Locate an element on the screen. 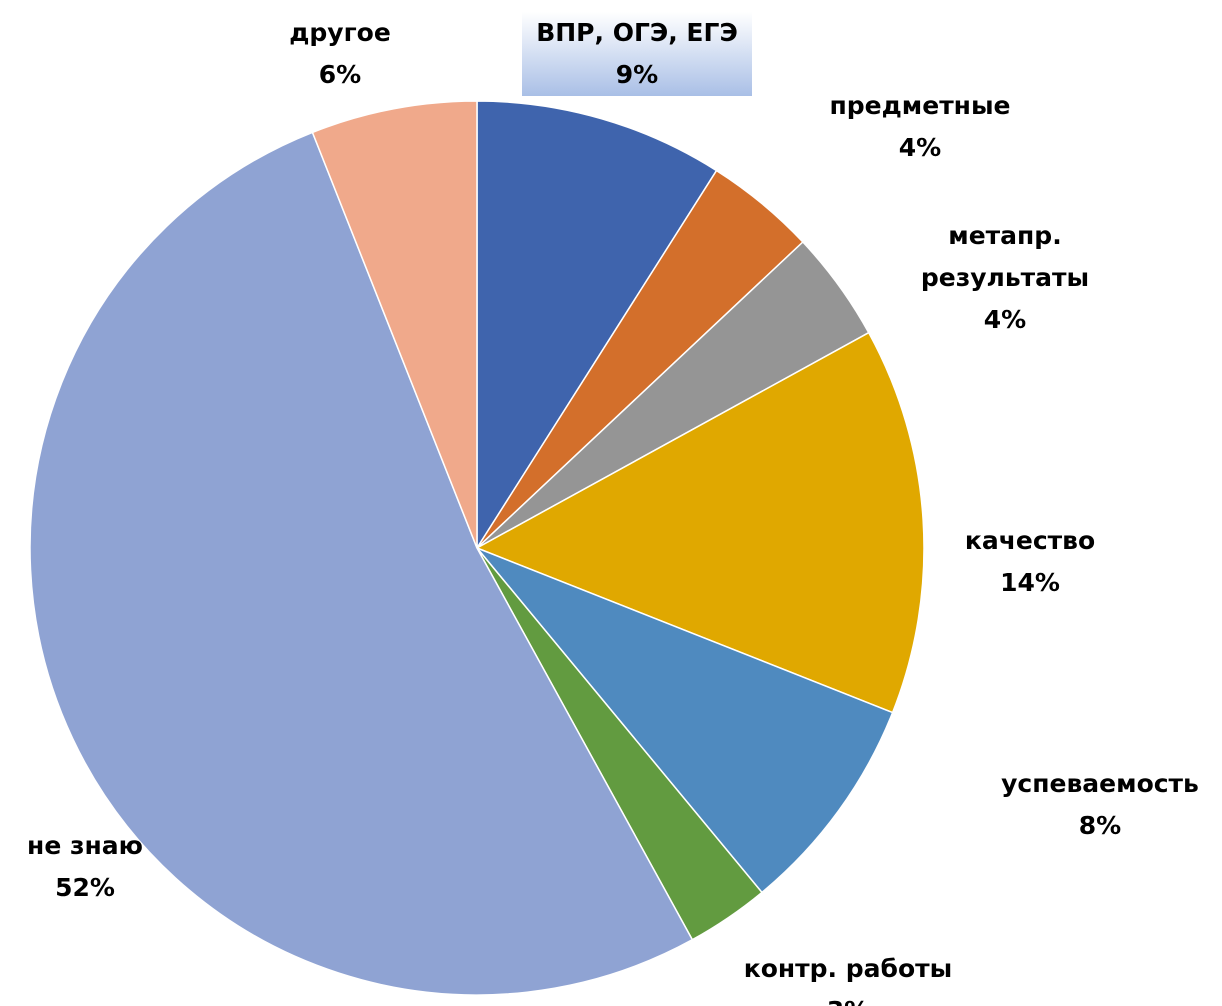 The width and height of the screenshot is (1222, 1006). value-label: 3% is located at coordinates (848, 998).